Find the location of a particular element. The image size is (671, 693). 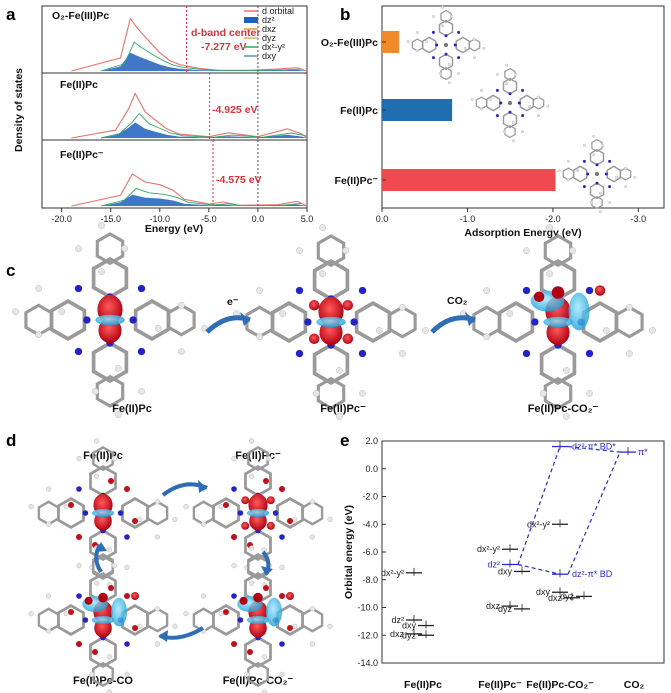

orbital-ytick: -12.0 is located at coordinates (367, 635).